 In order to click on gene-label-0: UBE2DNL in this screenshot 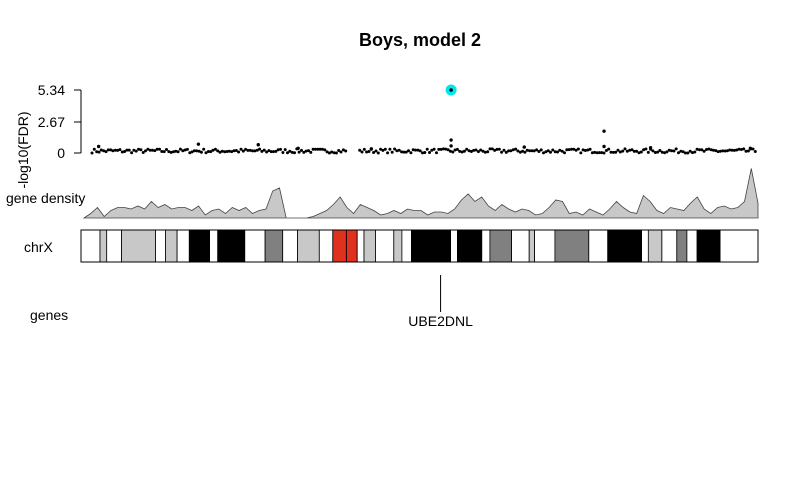, I will do `click(440, 321)`.